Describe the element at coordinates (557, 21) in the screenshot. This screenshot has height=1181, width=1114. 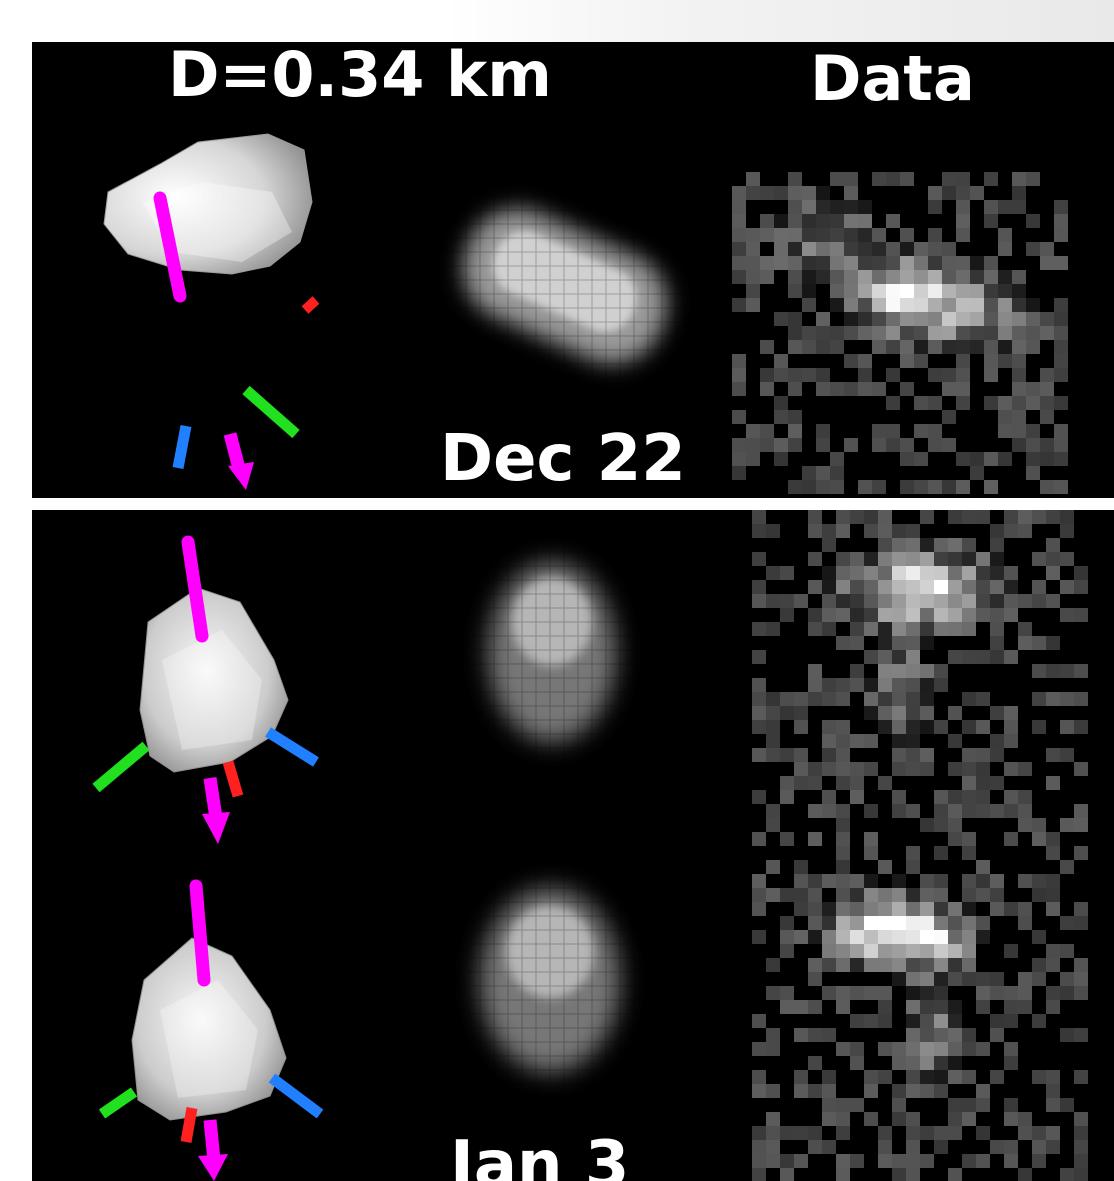
I see `top-margin` at that location.